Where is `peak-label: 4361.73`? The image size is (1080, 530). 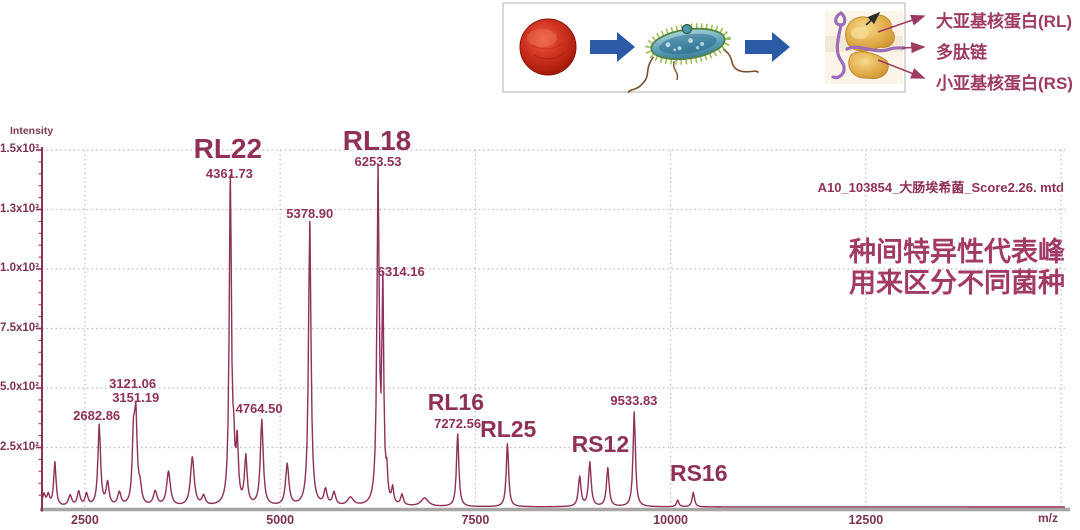
peak-label: 4361.73 is located at coordinates (229, 173).